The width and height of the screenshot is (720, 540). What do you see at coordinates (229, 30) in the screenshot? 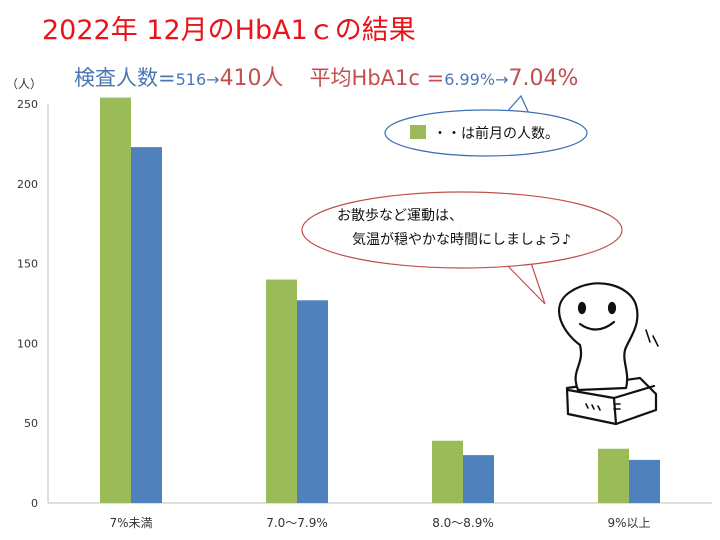
I see `page-title: 2022年 12月のHbA1ｃの結果` at bounding box center [229, 30].